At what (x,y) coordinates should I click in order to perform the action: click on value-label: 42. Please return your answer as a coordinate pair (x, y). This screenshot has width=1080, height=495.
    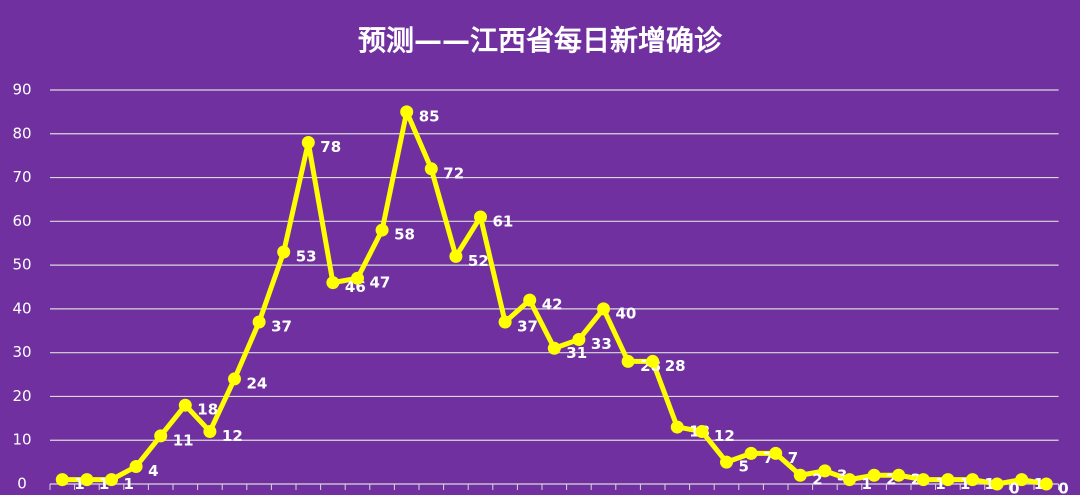
    Looking at the image, I should click on (552, 305).